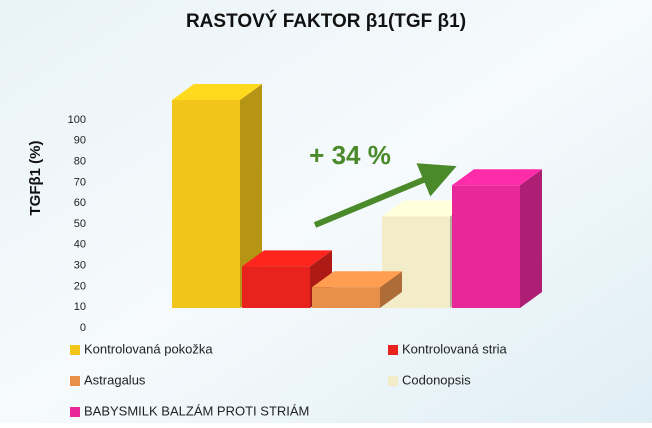 The width and height of the screenshot is (652, 428). What do you see at coordinates (455, 348) in the screenshot?
I see `legend-label: Kontrolovaná stria` at bounding box center [455, 348].